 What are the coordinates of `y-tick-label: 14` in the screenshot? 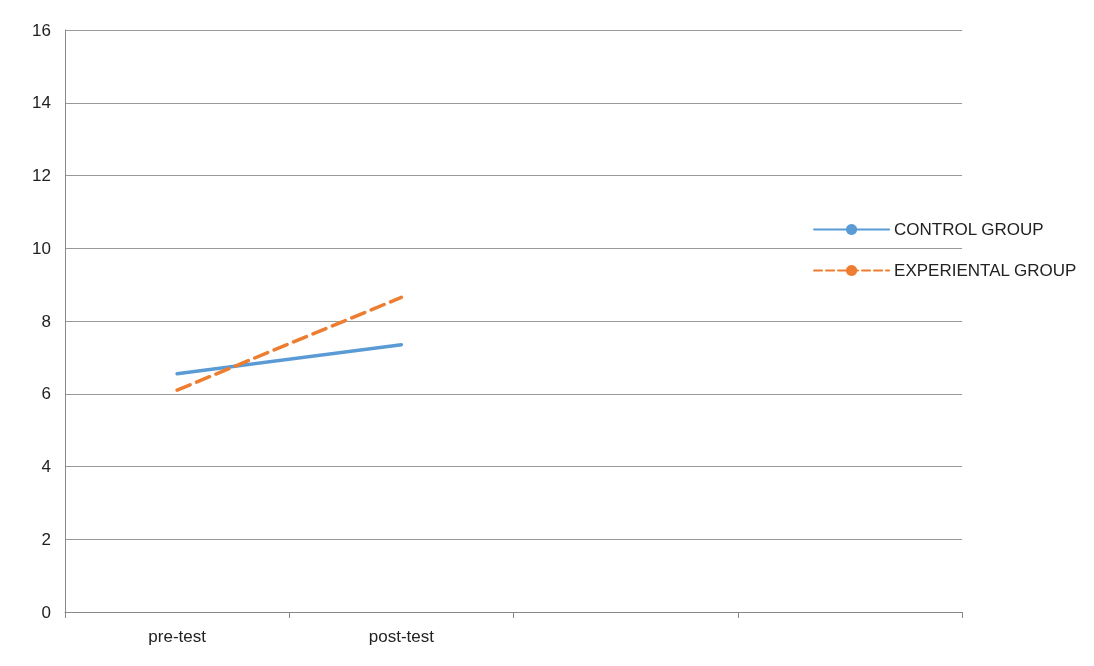 It's located at (41, 103).